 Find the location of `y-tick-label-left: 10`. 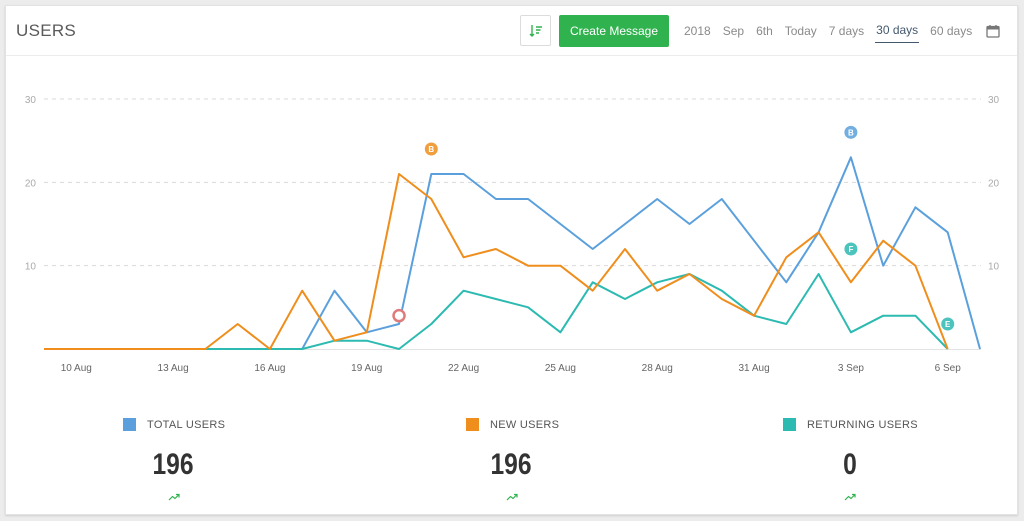

y-tick-label-left: 10 is located at coordinates (31, 267).